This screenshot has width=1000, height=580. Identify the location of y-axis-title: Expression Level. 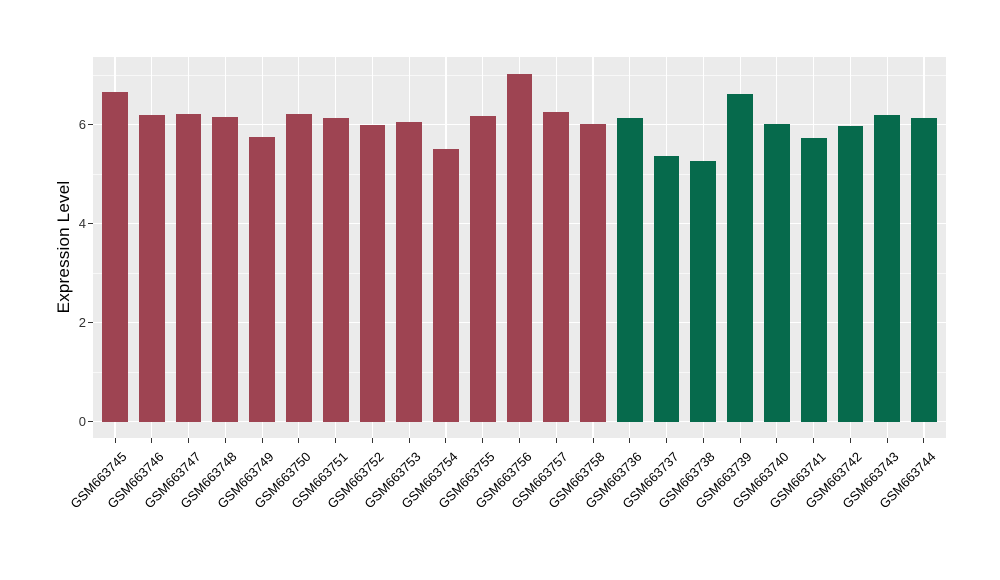
(63, 247).